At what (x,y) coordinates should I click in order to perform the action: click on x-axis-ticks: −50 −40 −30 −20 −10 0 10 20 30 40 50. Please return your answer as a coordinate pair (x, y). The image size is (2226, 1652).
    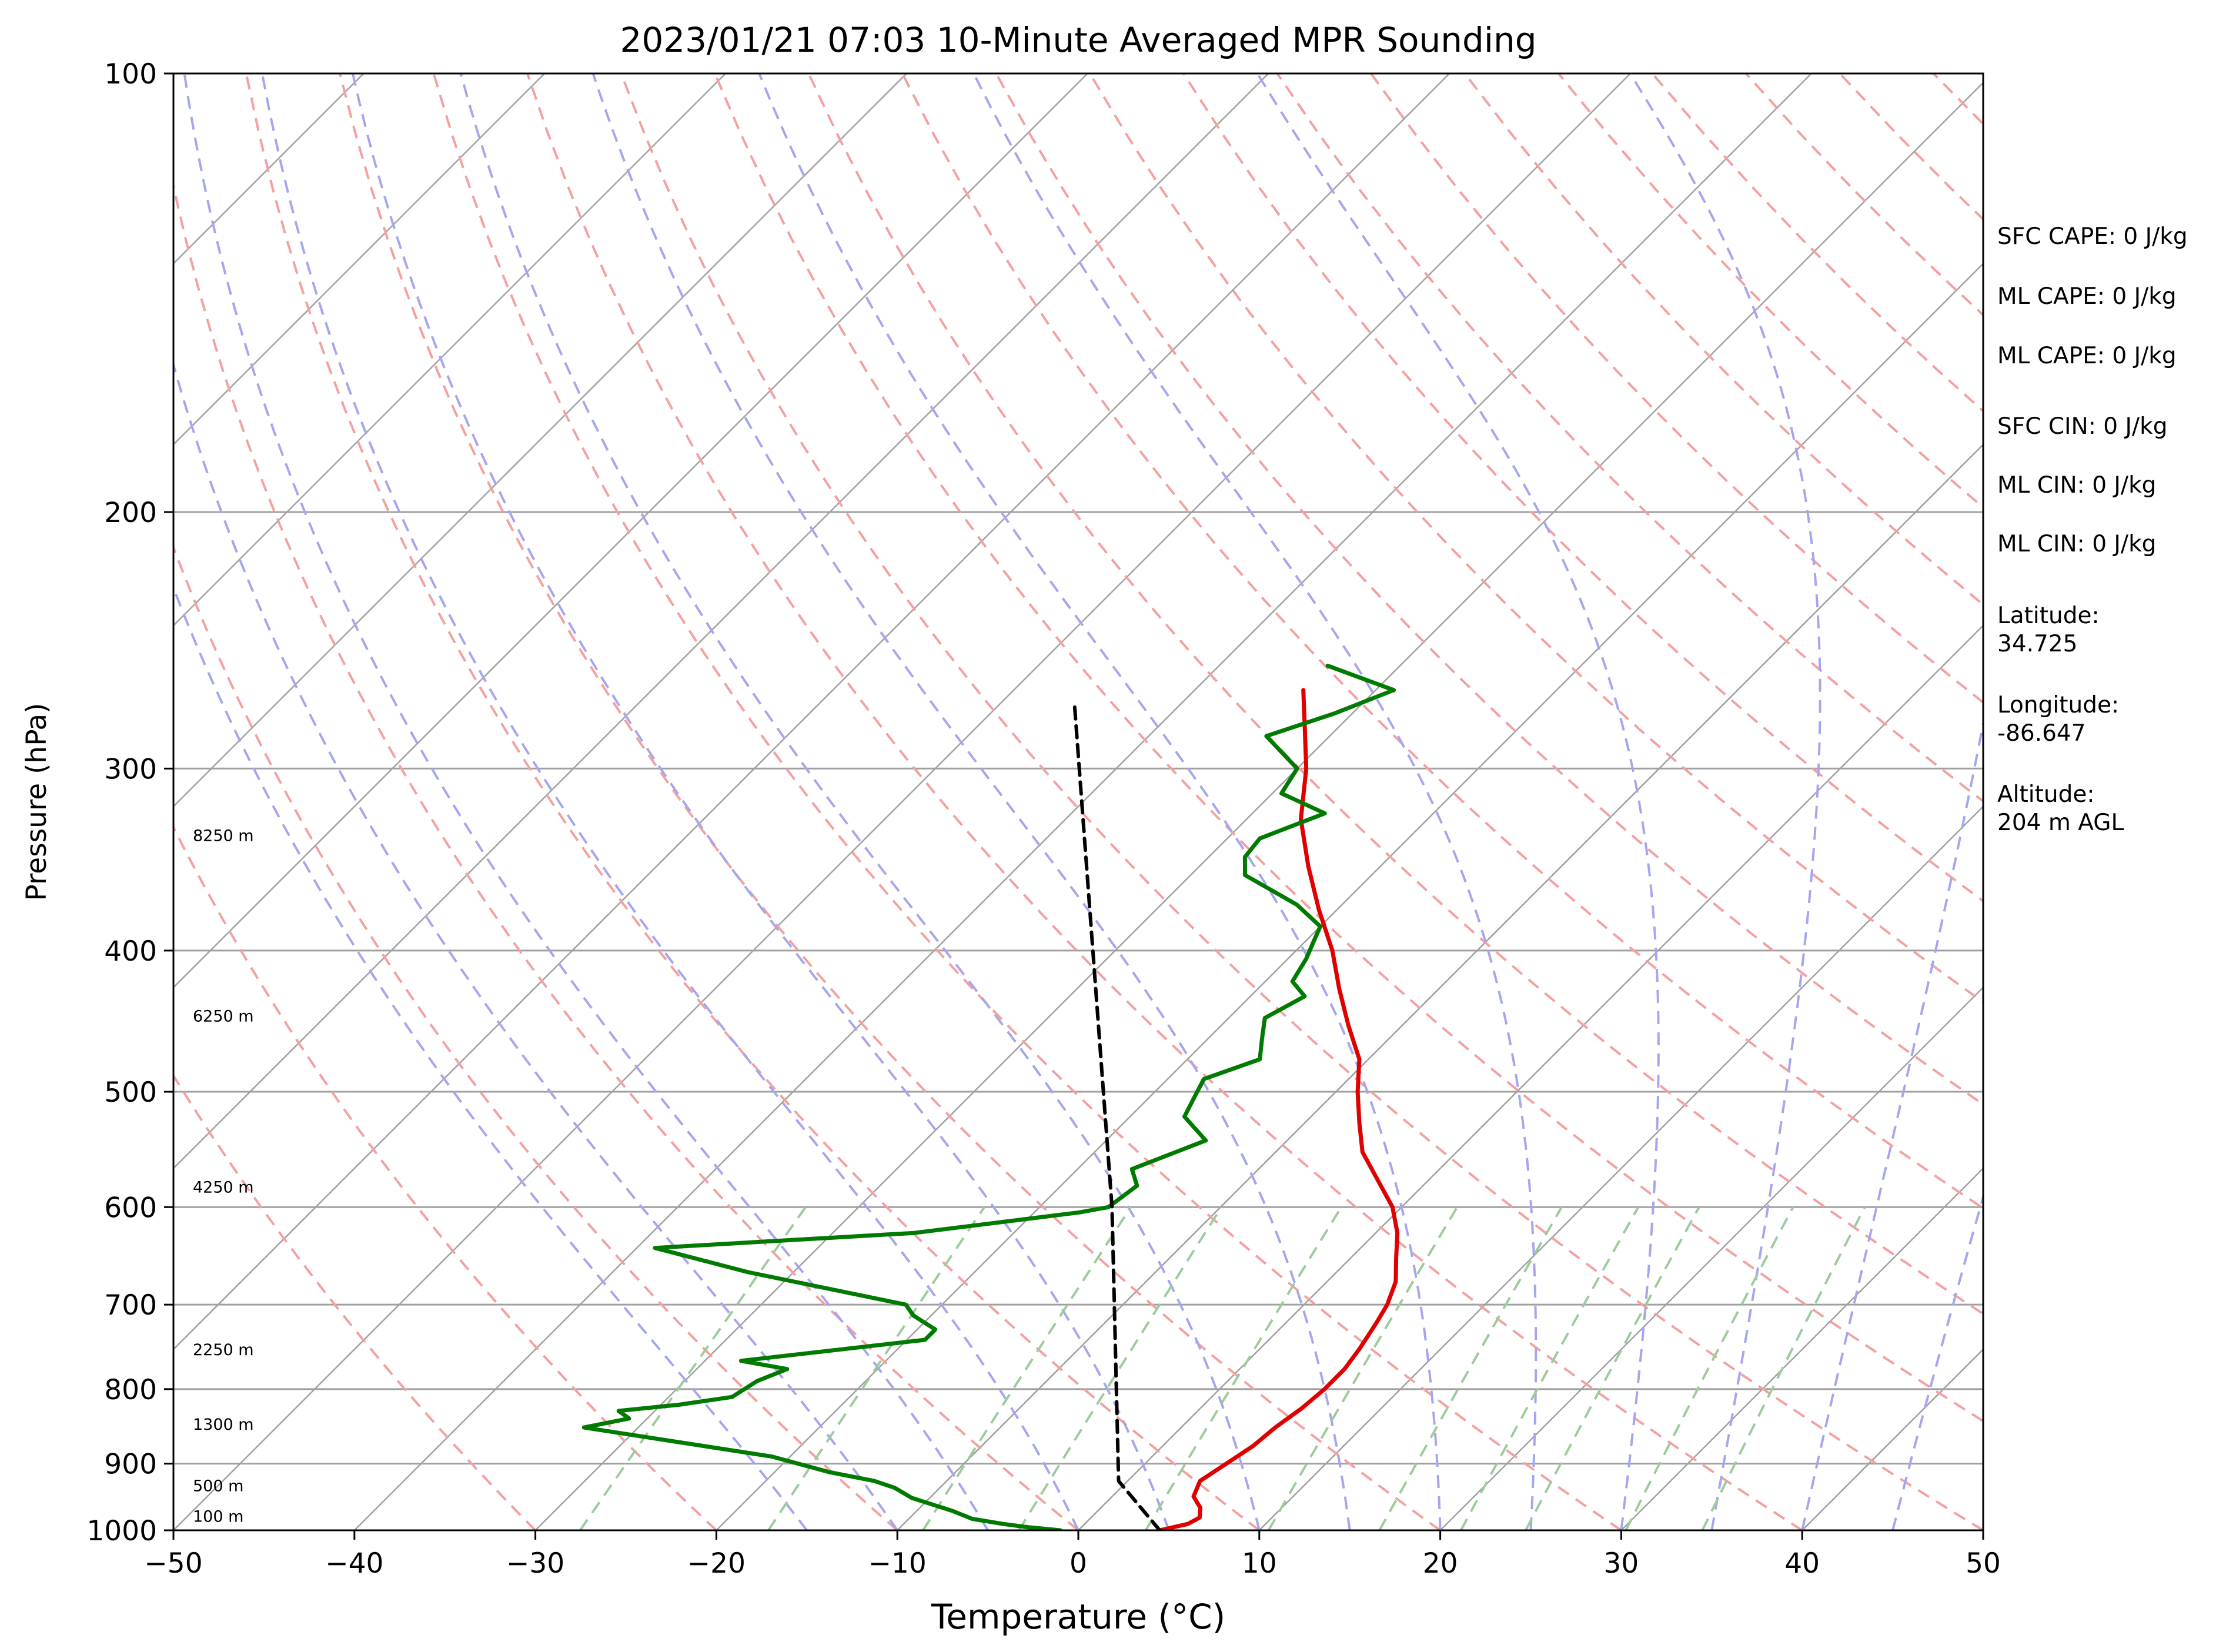
    Looking at the image, I should click on (1072, 1555).